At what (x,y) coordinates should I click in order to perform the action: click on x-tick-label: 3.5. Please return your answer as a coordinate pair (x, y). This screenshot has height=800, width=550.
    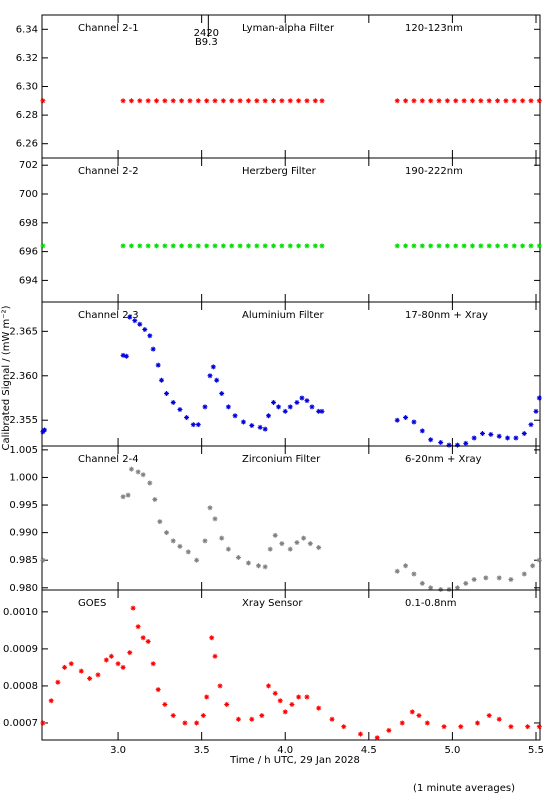
    Looking at the image, I should click on (202, 750).